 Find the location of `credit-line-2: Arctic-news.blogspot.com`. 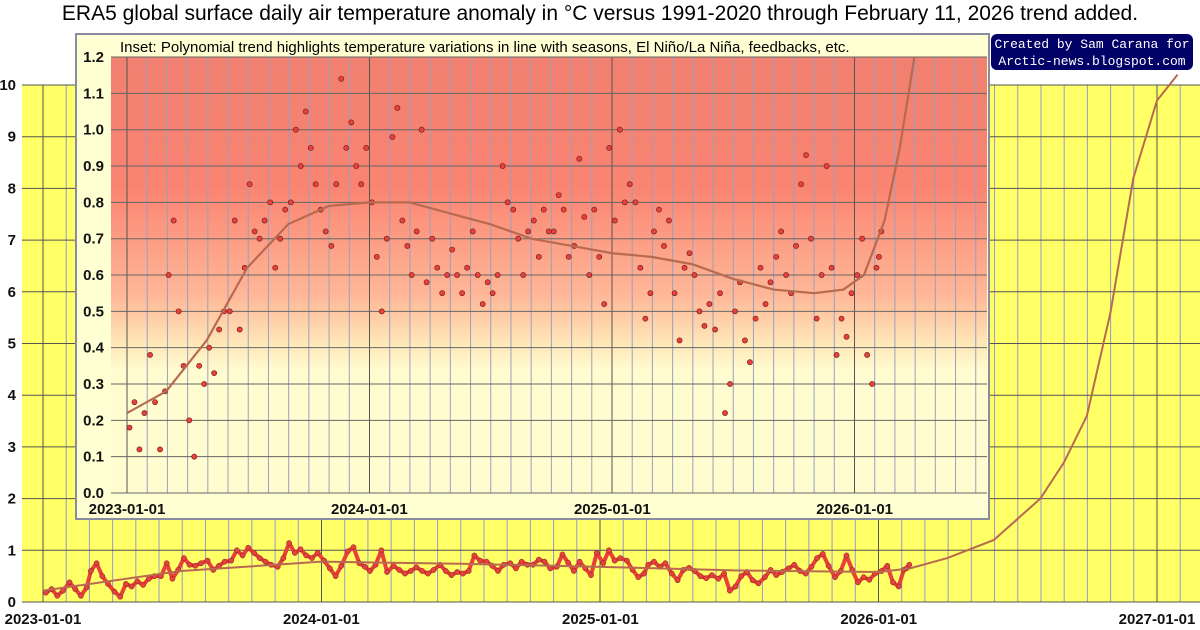

credit-line-2: Arctic-news.blogspot.com is located at coordinates (1092, 61).